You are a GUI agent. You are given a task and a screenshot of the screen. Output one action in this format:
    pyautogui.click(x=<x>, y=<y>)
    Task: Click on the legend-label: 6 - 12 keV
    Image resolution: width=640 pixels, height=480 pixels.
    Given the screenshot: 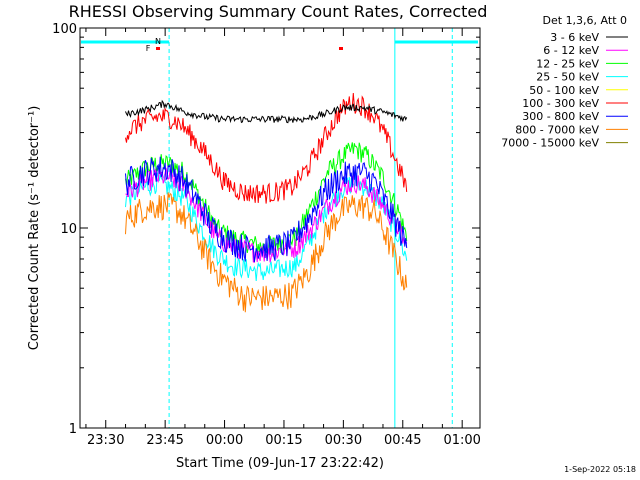 What is the action you would take?
    pyautogui.click(x=571, y=50)
    